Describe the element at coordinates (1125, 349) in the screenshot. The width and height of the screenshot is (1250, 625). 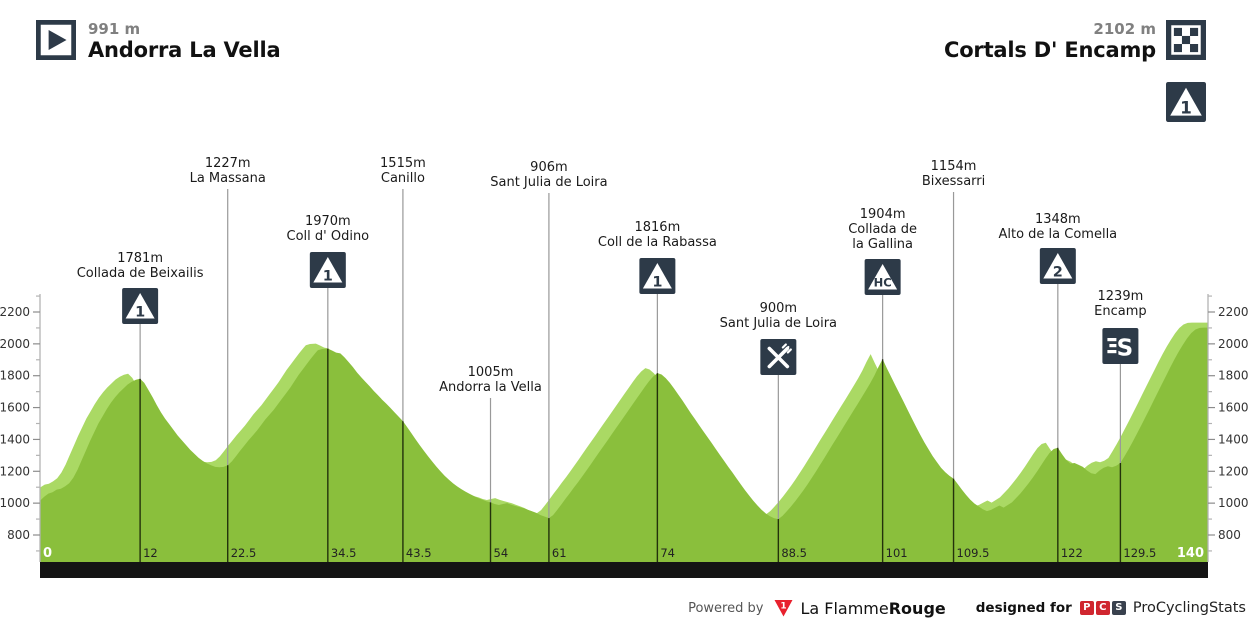
I see `sprint-letter: S` at that location.